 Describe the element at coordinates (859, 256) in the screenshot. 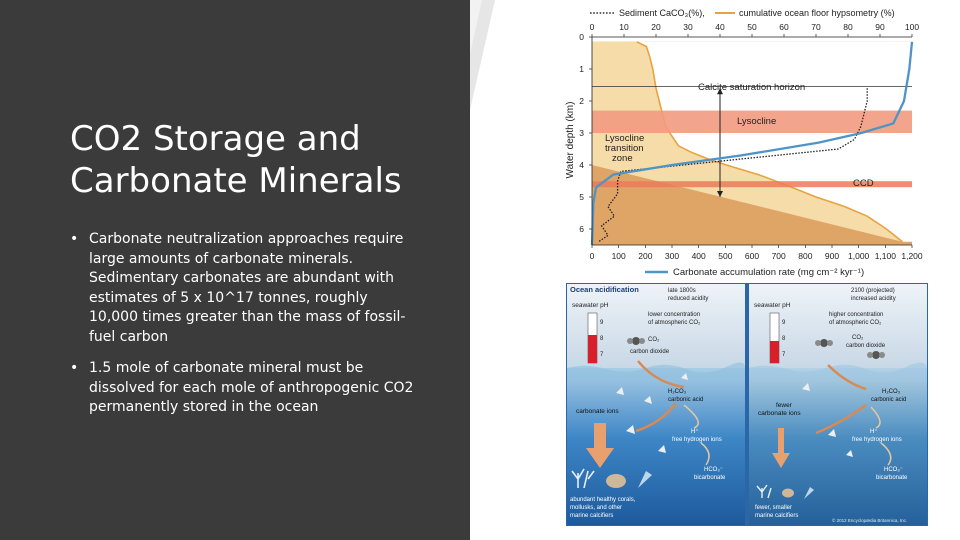

I see `bottom-tick-label: 1,000` at that location.